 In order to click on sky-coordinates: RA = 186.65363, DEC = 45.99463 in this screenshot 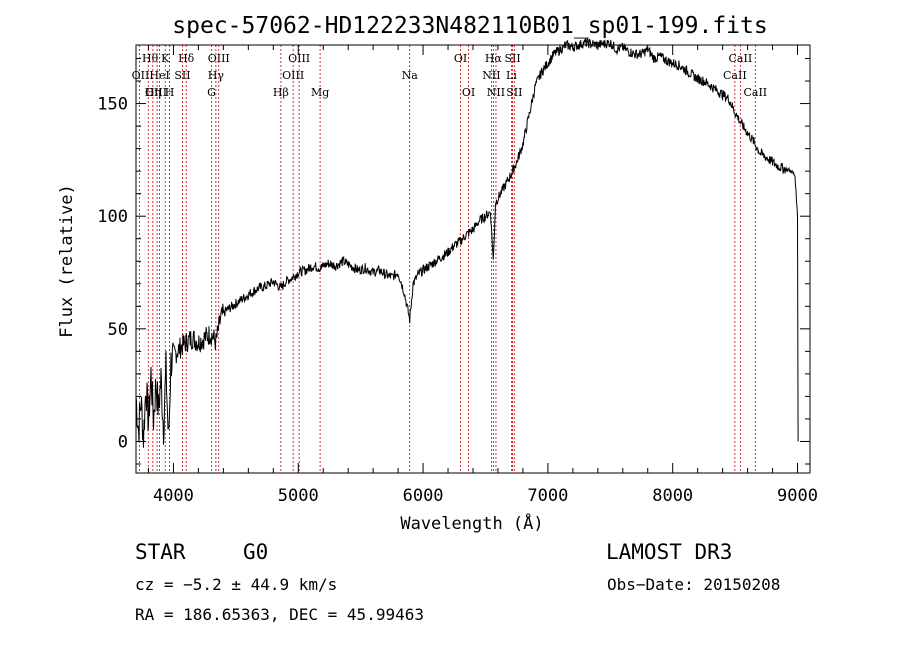, I will do `click(279, 614)`.